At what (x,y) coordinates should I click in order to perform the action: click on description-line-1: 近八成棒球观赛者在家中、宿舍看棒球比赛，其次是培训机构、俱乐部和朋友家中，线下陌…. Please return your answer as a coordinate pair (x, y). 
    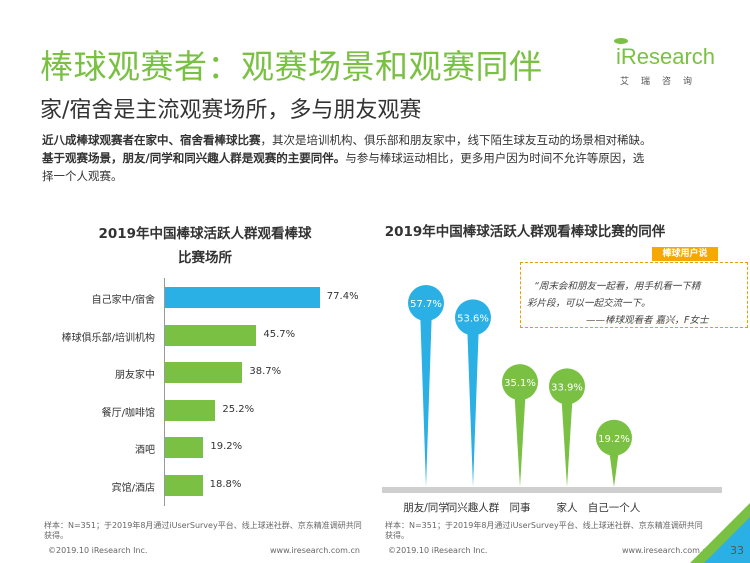
    Looking at the image, I should click on (347, 140).